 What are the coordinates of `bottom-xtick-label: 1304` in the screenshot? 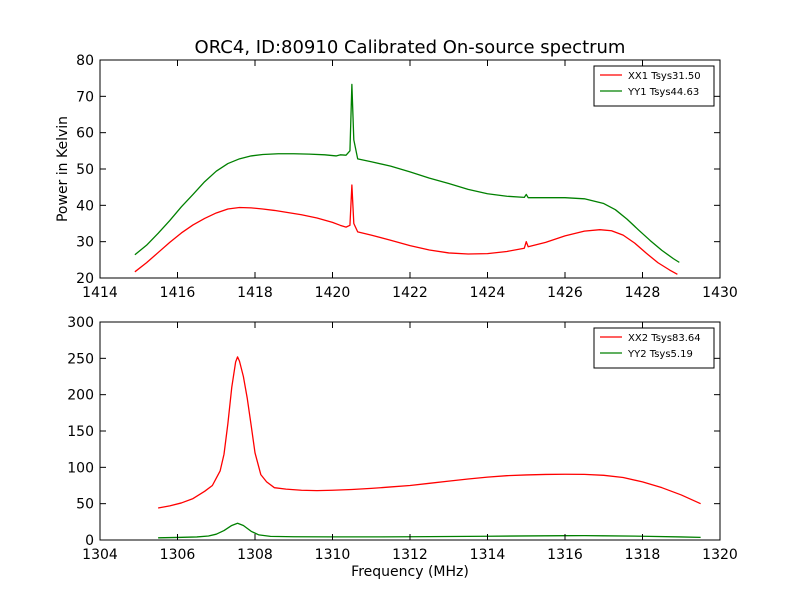 It's located at (100, 555).